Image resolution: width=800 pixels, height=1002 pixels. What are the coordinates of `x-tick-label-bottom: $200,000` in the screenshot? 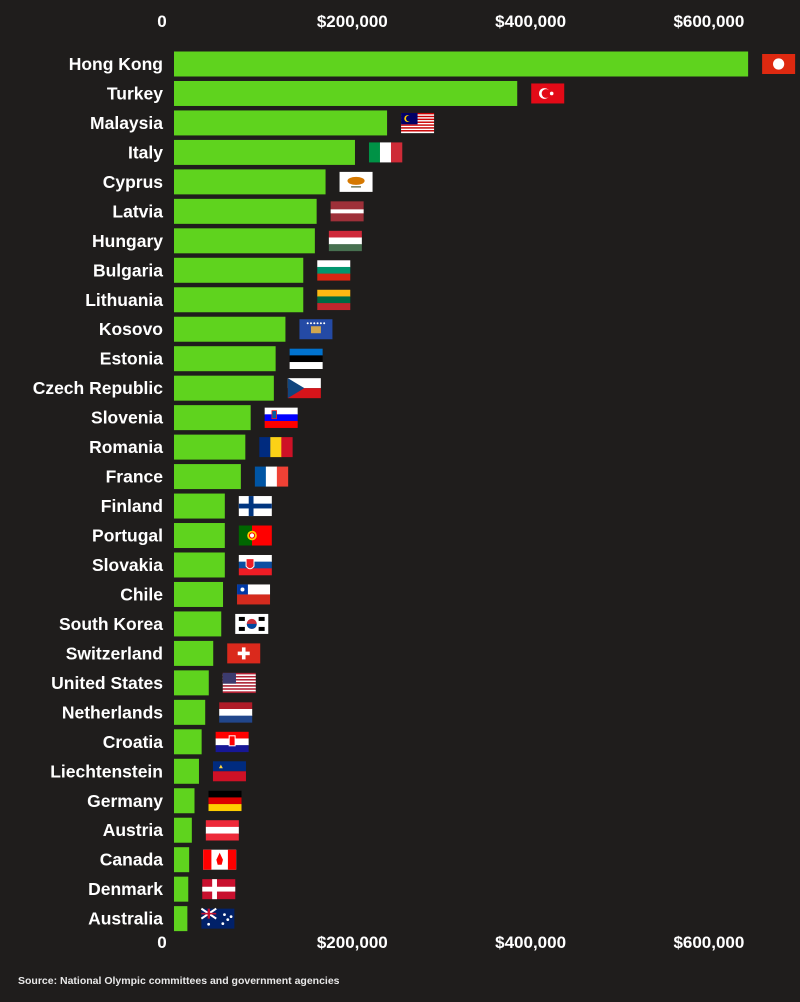 It's located at (352, 942).